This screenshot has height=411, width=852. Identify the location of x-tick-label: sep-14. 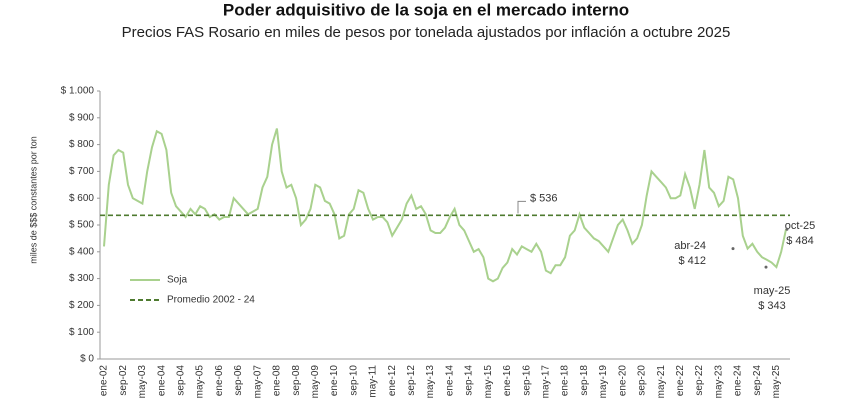
(469, 380).